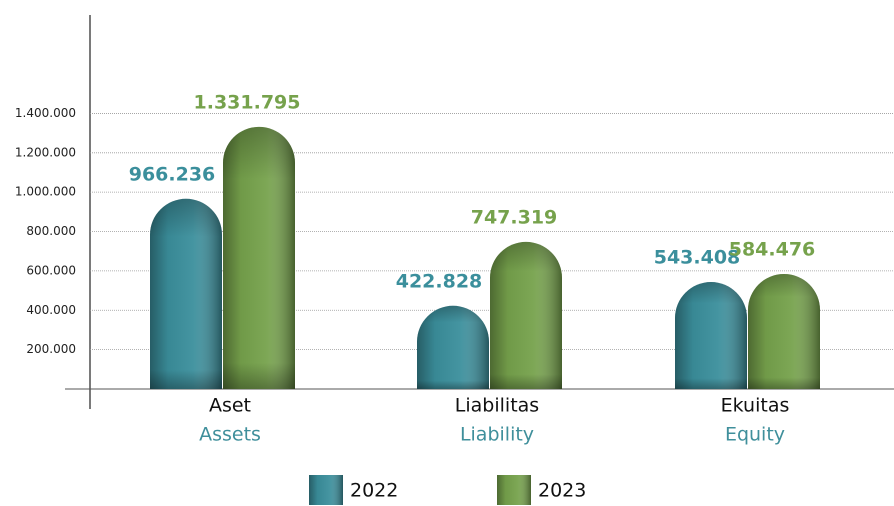  Describe the element at coordinates (45, 113) in the screenshot. I see `y-tick-label: 1.400.000` at that location.